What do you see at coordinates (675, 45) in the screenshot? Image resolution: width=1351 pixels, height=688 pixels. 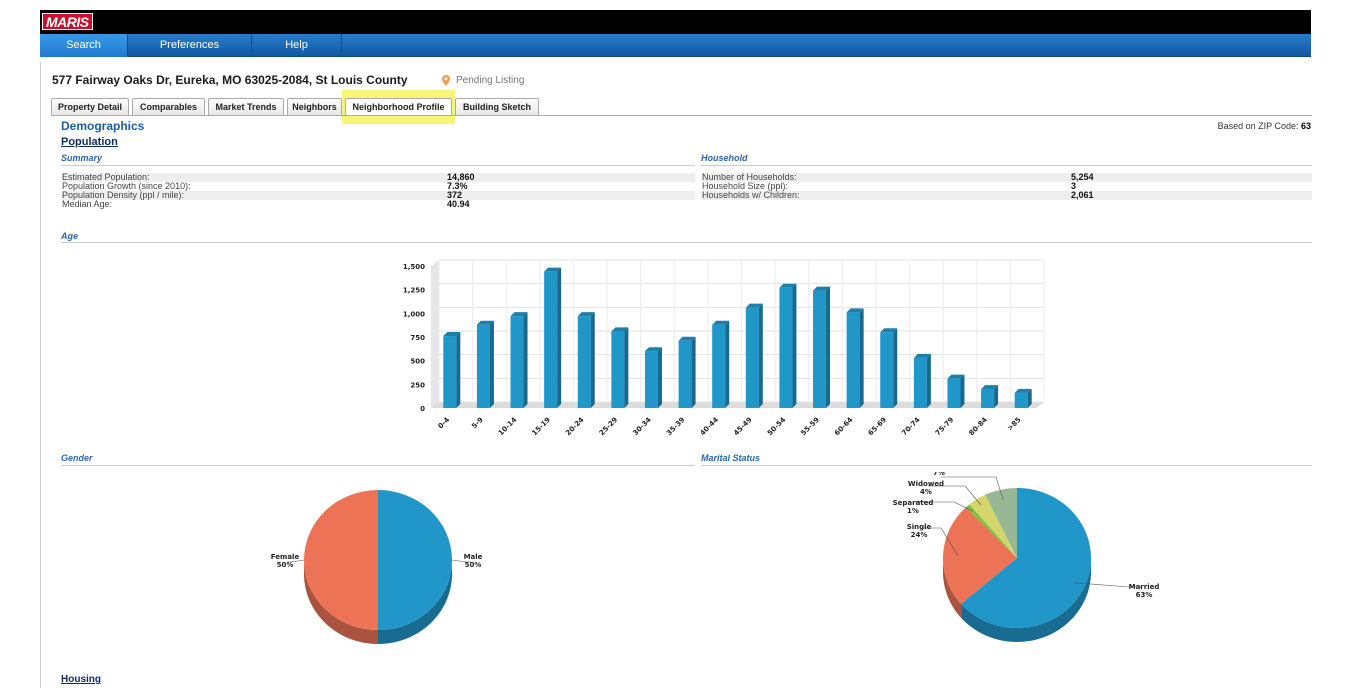 I see `main-navigation: Search Preferences Help` at bounding box center [675, 45].